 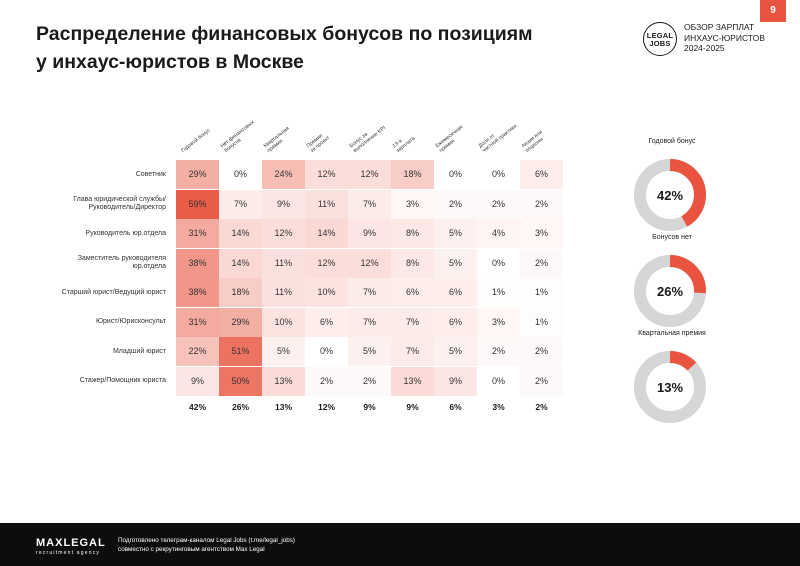 I want to click on column-total: 3%, so click(x=498, y=407).